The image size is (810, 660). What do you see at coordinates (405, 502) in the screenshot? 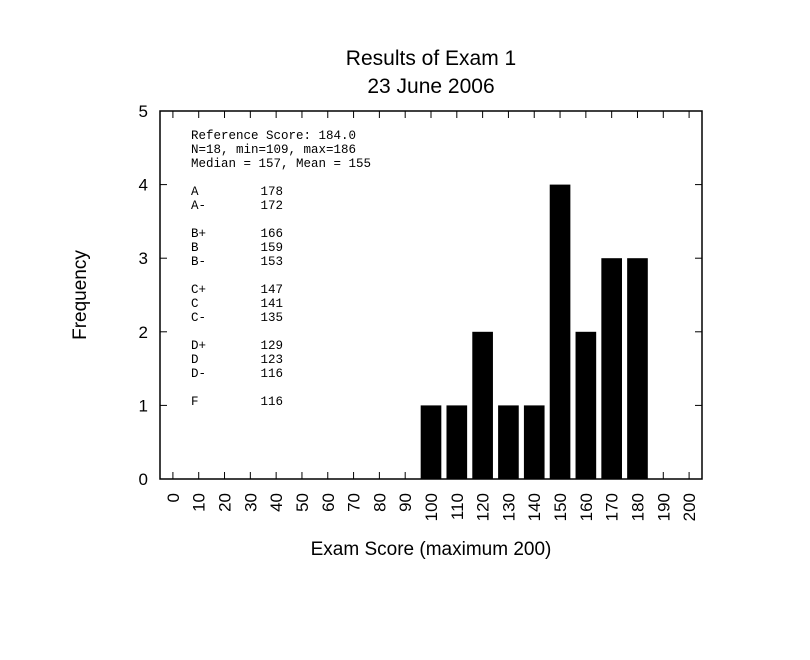
I see `x-tick-label: 90` at bounding box center [405, 502].